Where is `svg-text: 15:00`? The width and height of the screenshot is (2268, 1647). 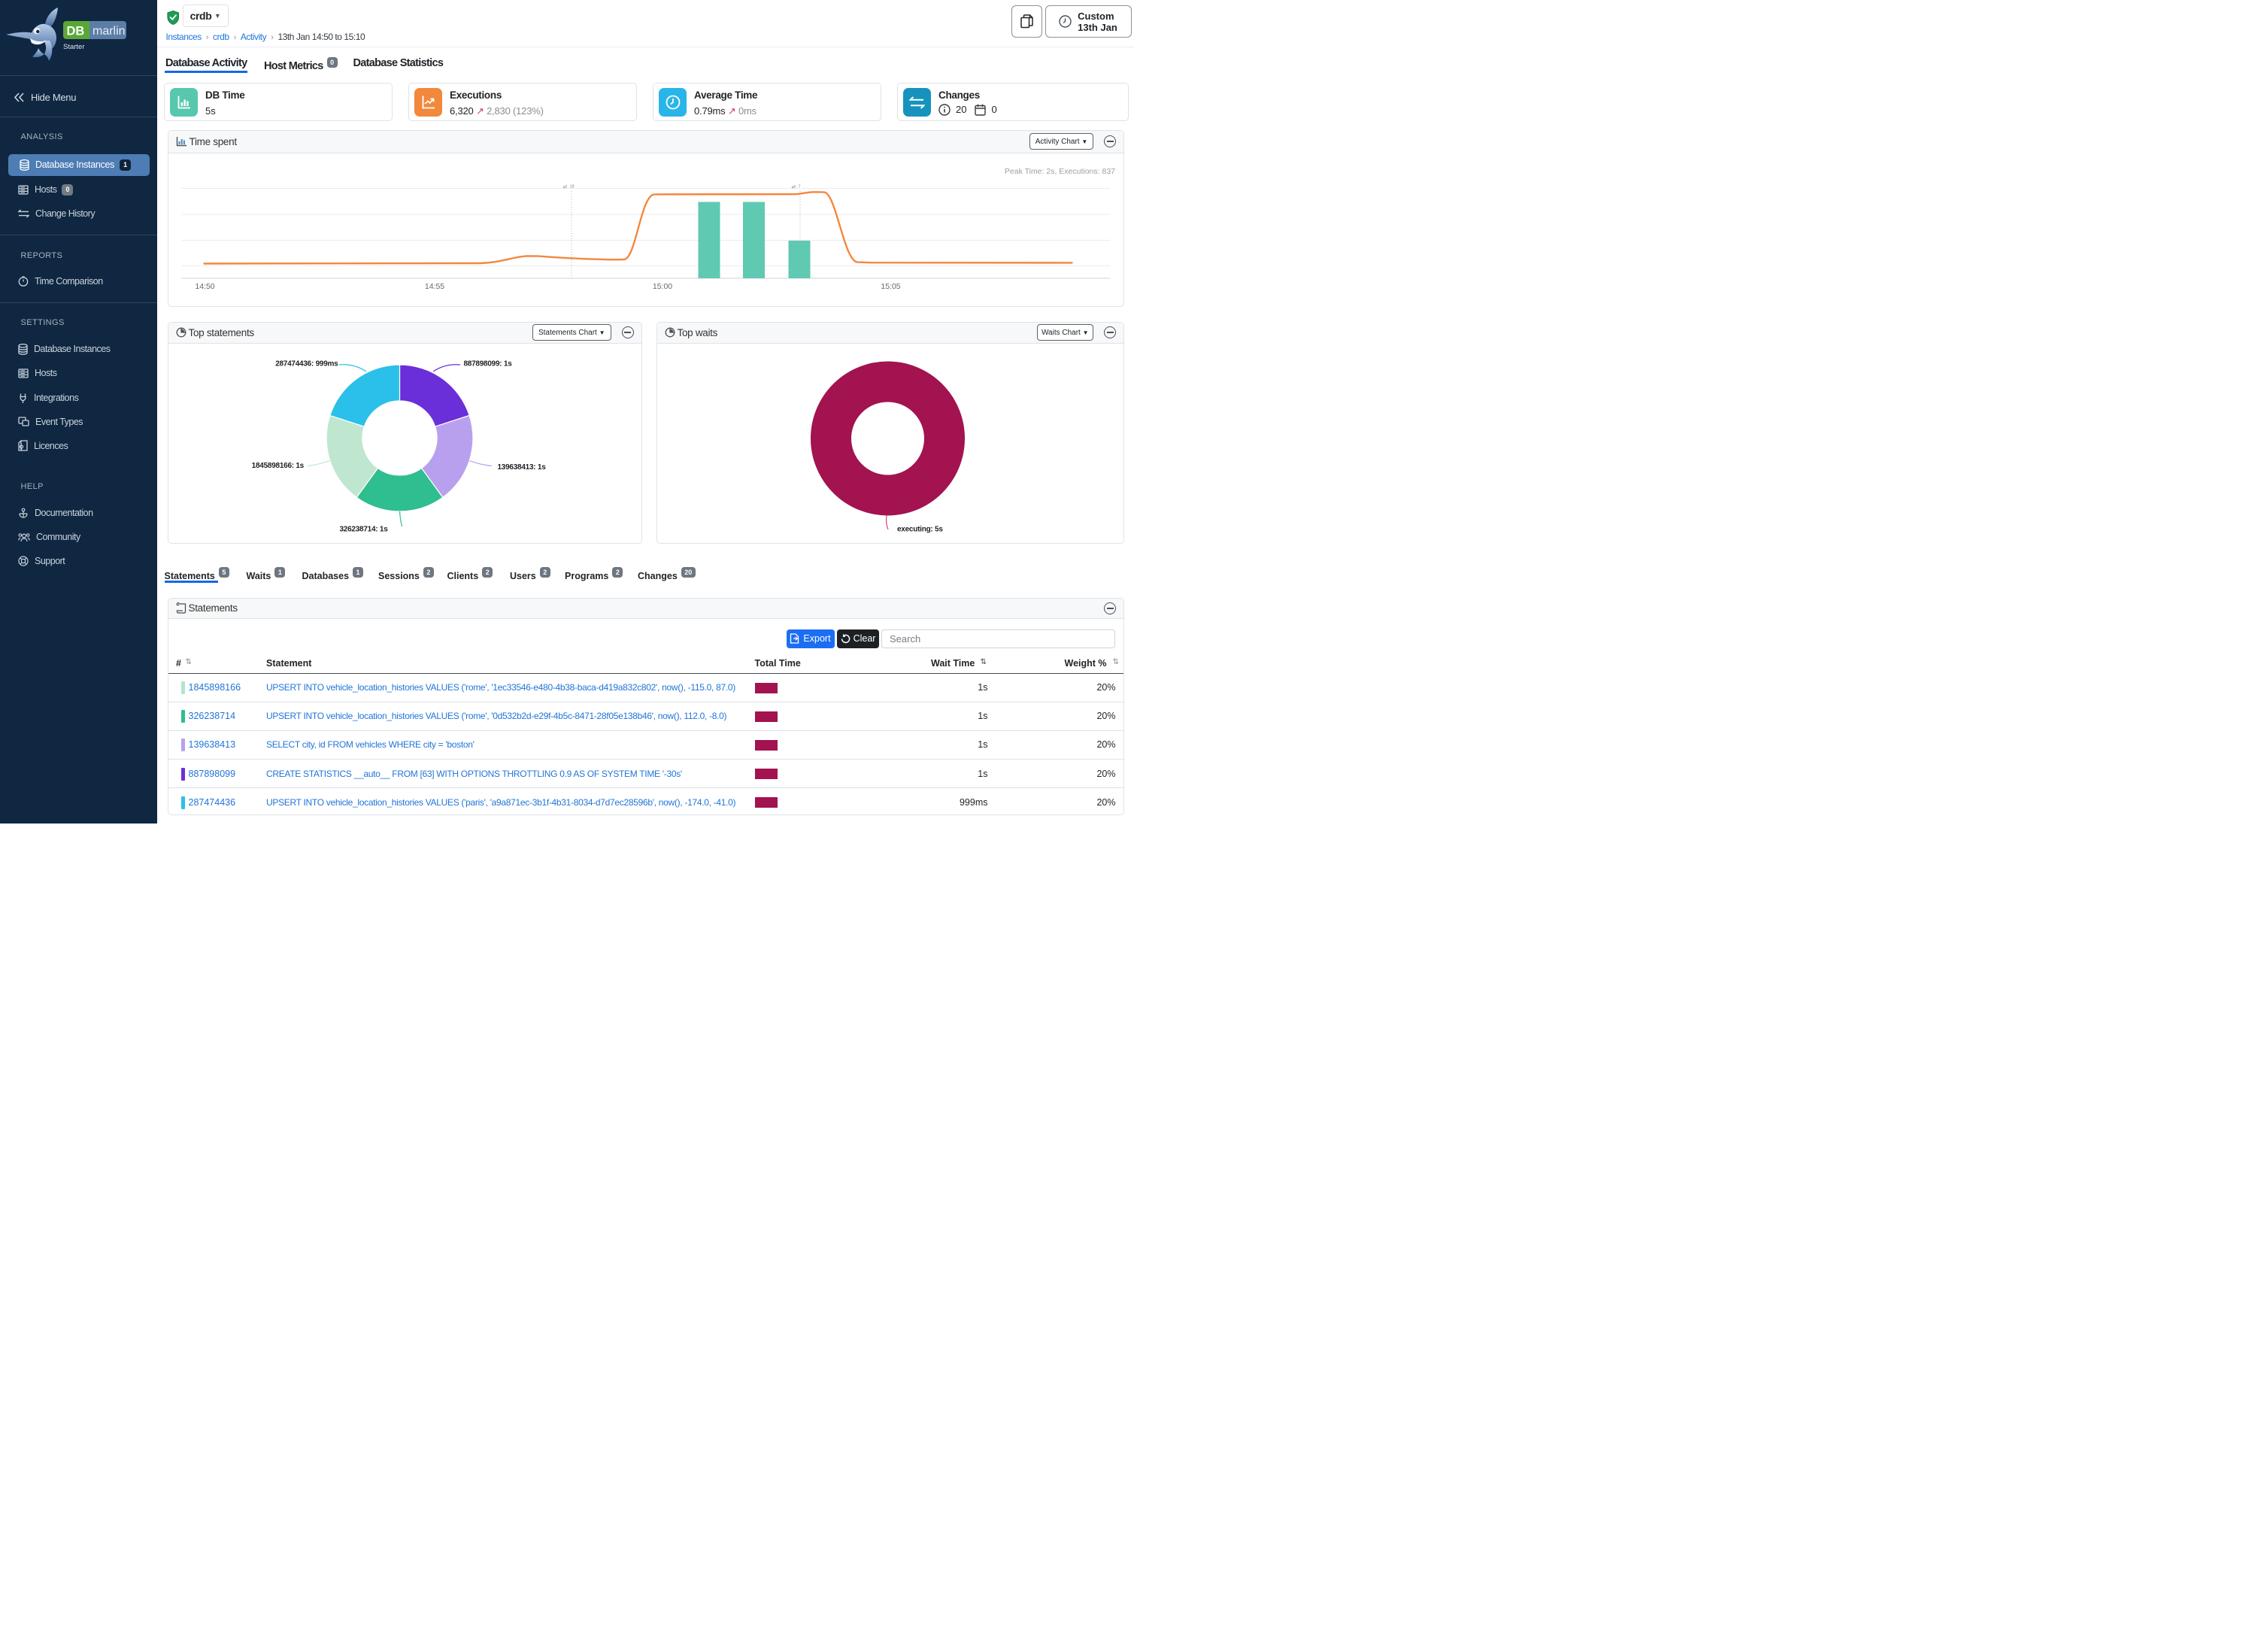 svg-text: 15:00 is located at coordinates (662, 286).